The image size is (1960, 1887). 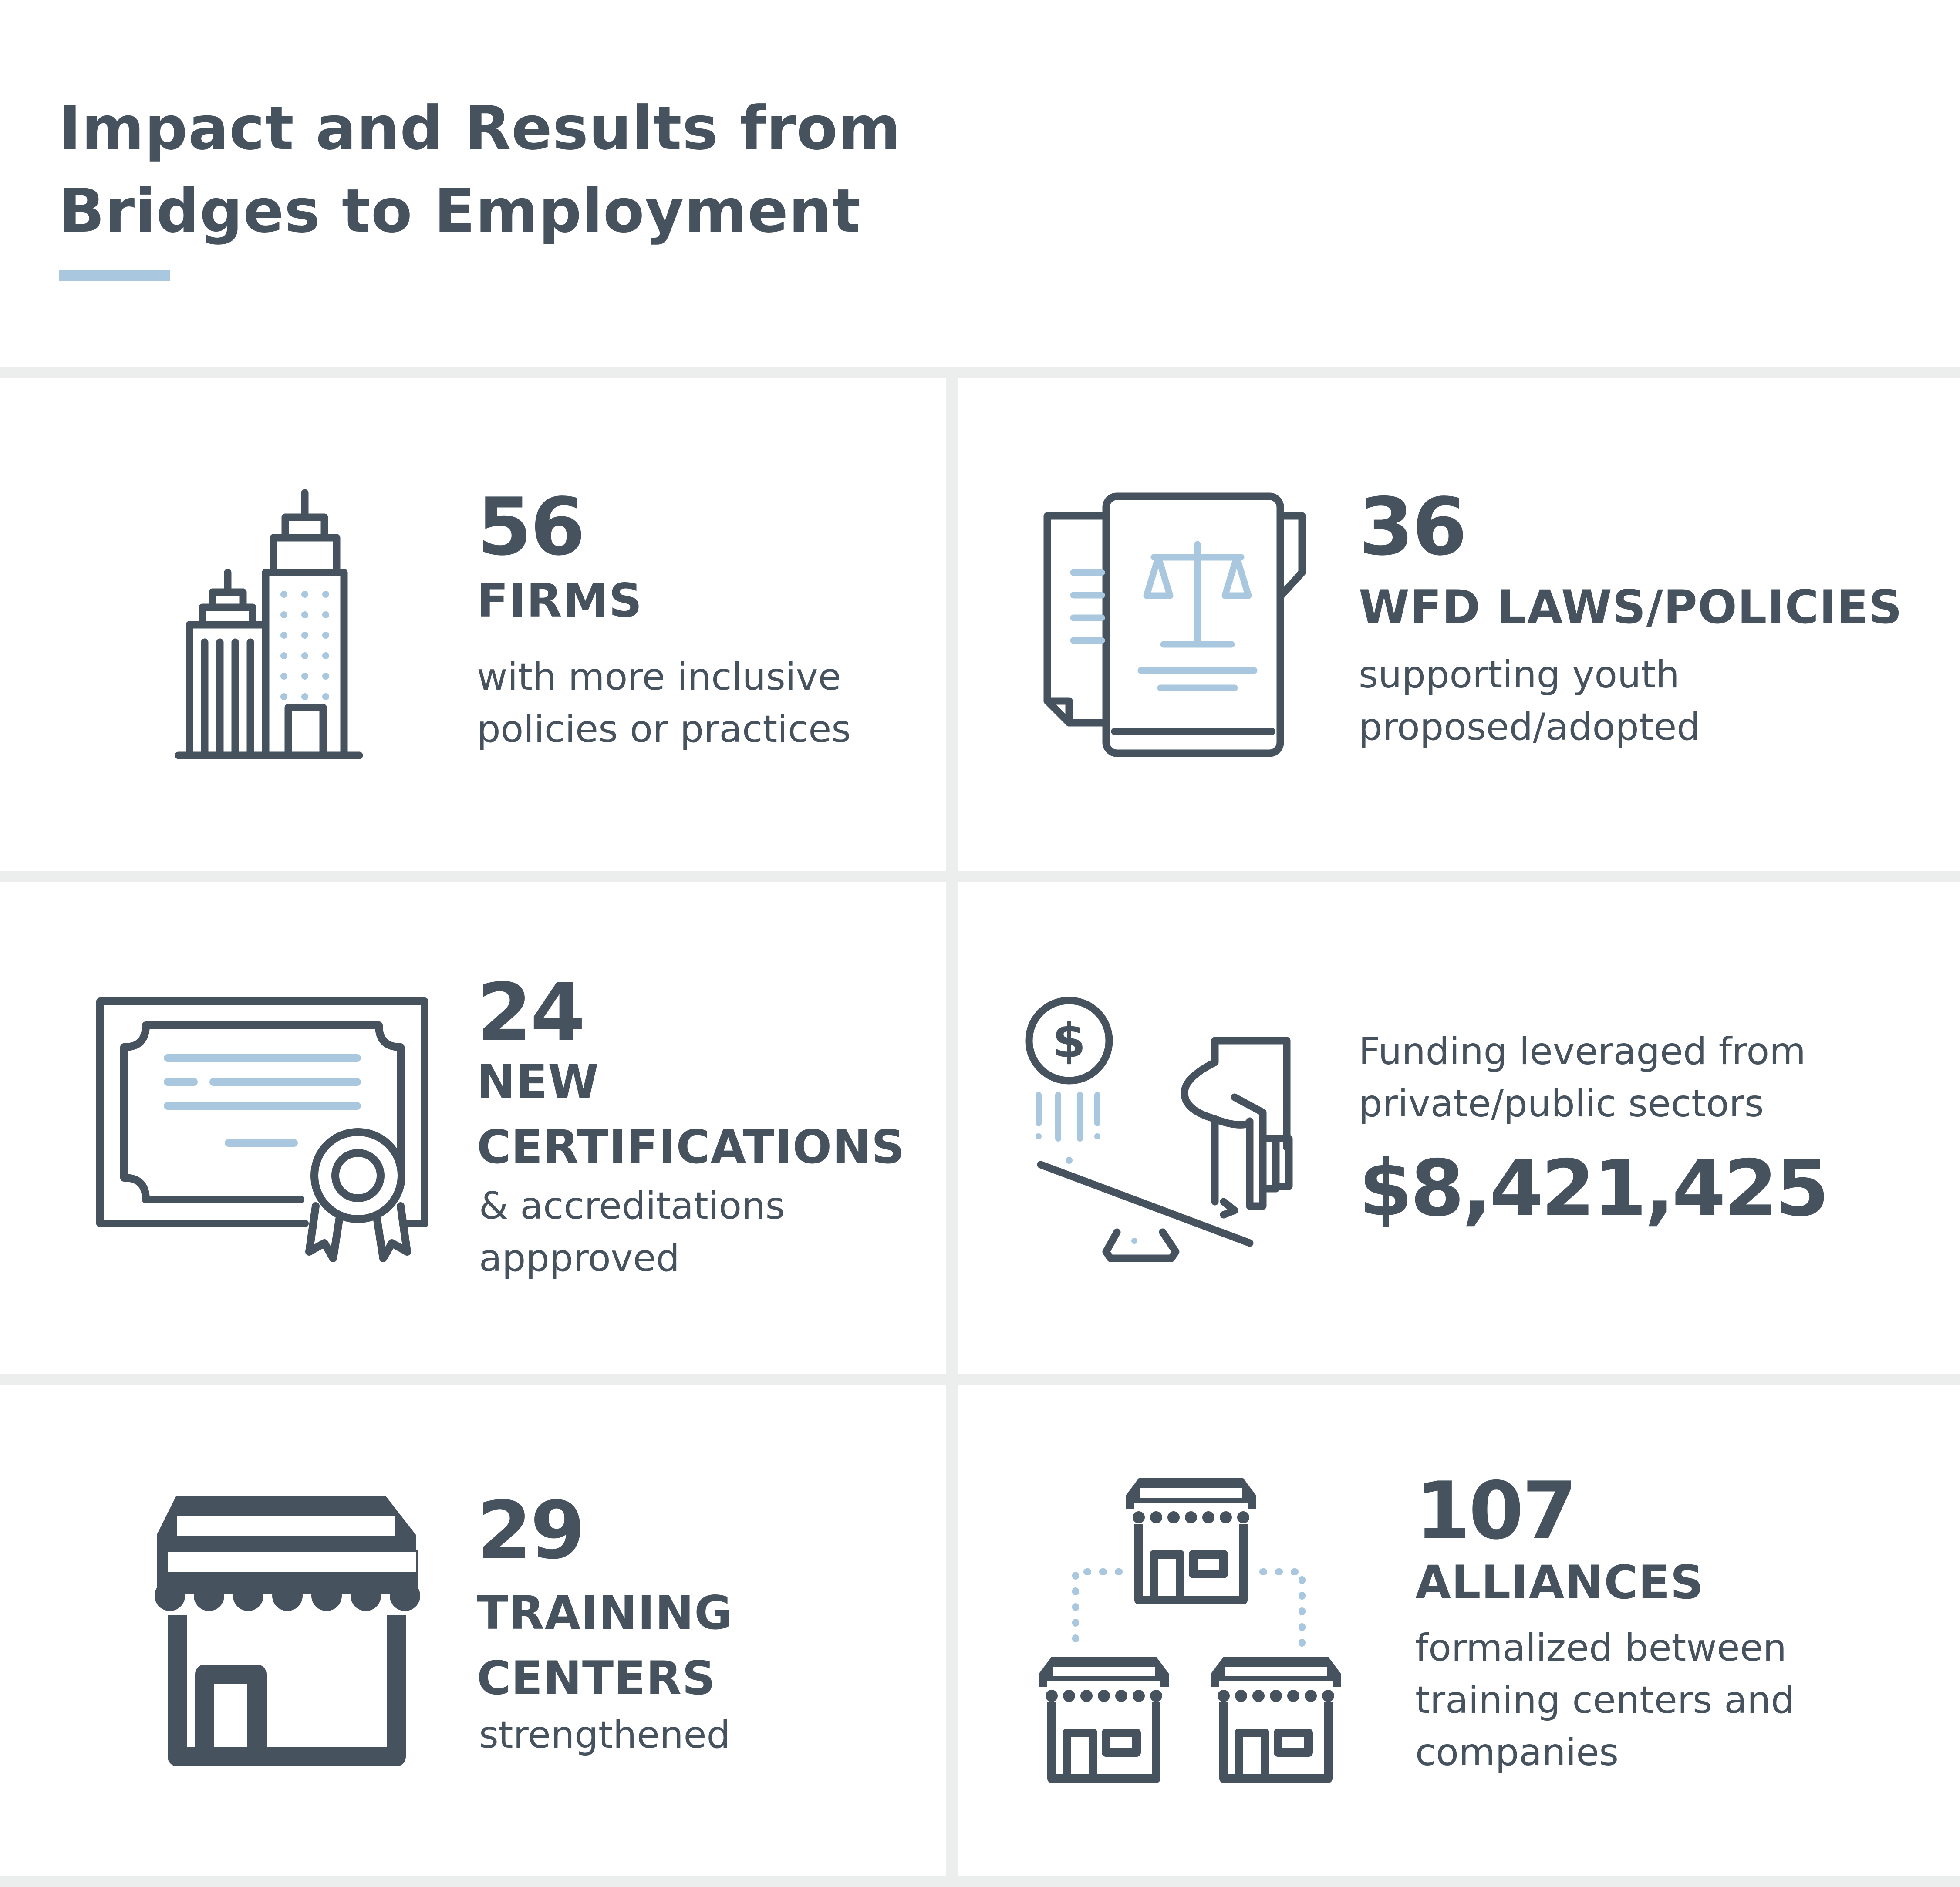 What do you see at coordinates (605, 1735) in the screenshot?
I see `training-centers-description: strengthened` at bounding box center [605, 1735].